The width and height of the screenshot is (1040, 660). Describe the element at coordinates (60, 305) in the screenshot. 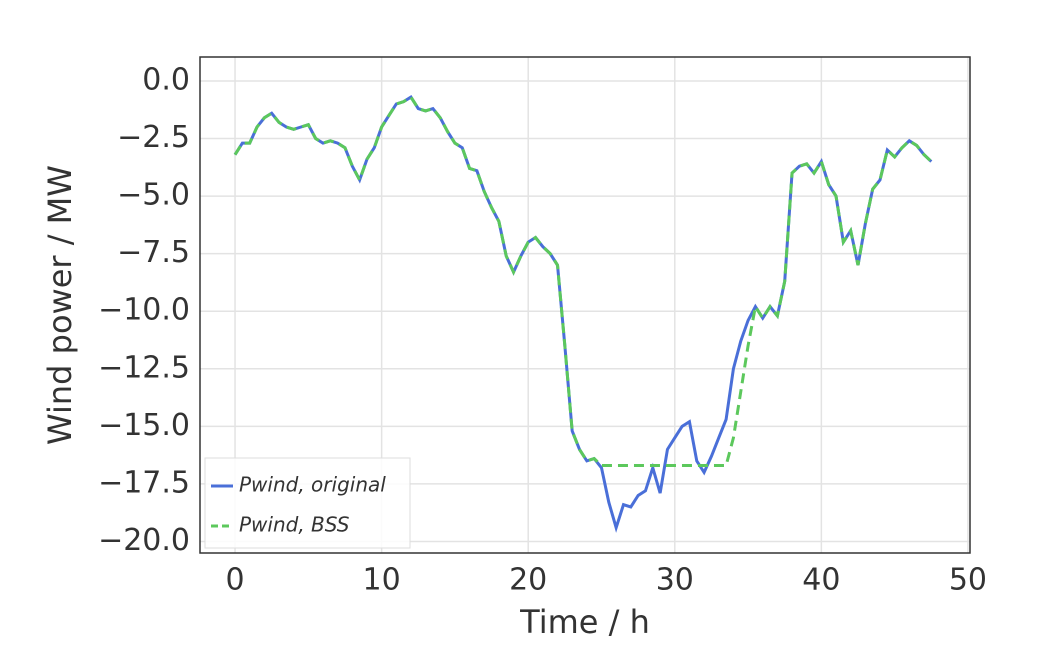

I see `y-axis-label: Wind power / MW` at that location.